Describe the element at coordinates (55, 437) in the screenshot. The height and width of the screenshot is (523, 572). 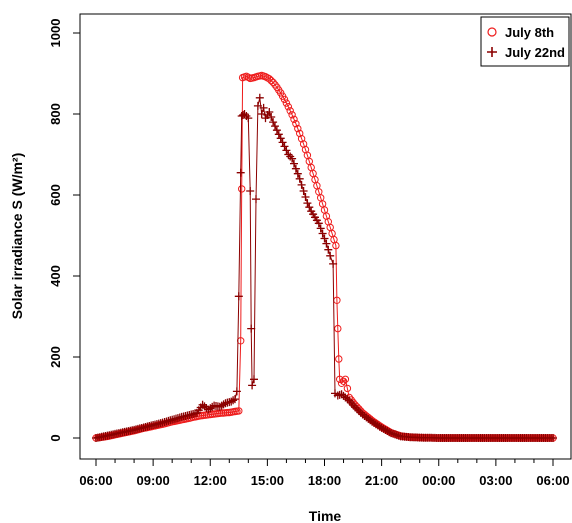
I see `y-tick-label: 0` at that location.